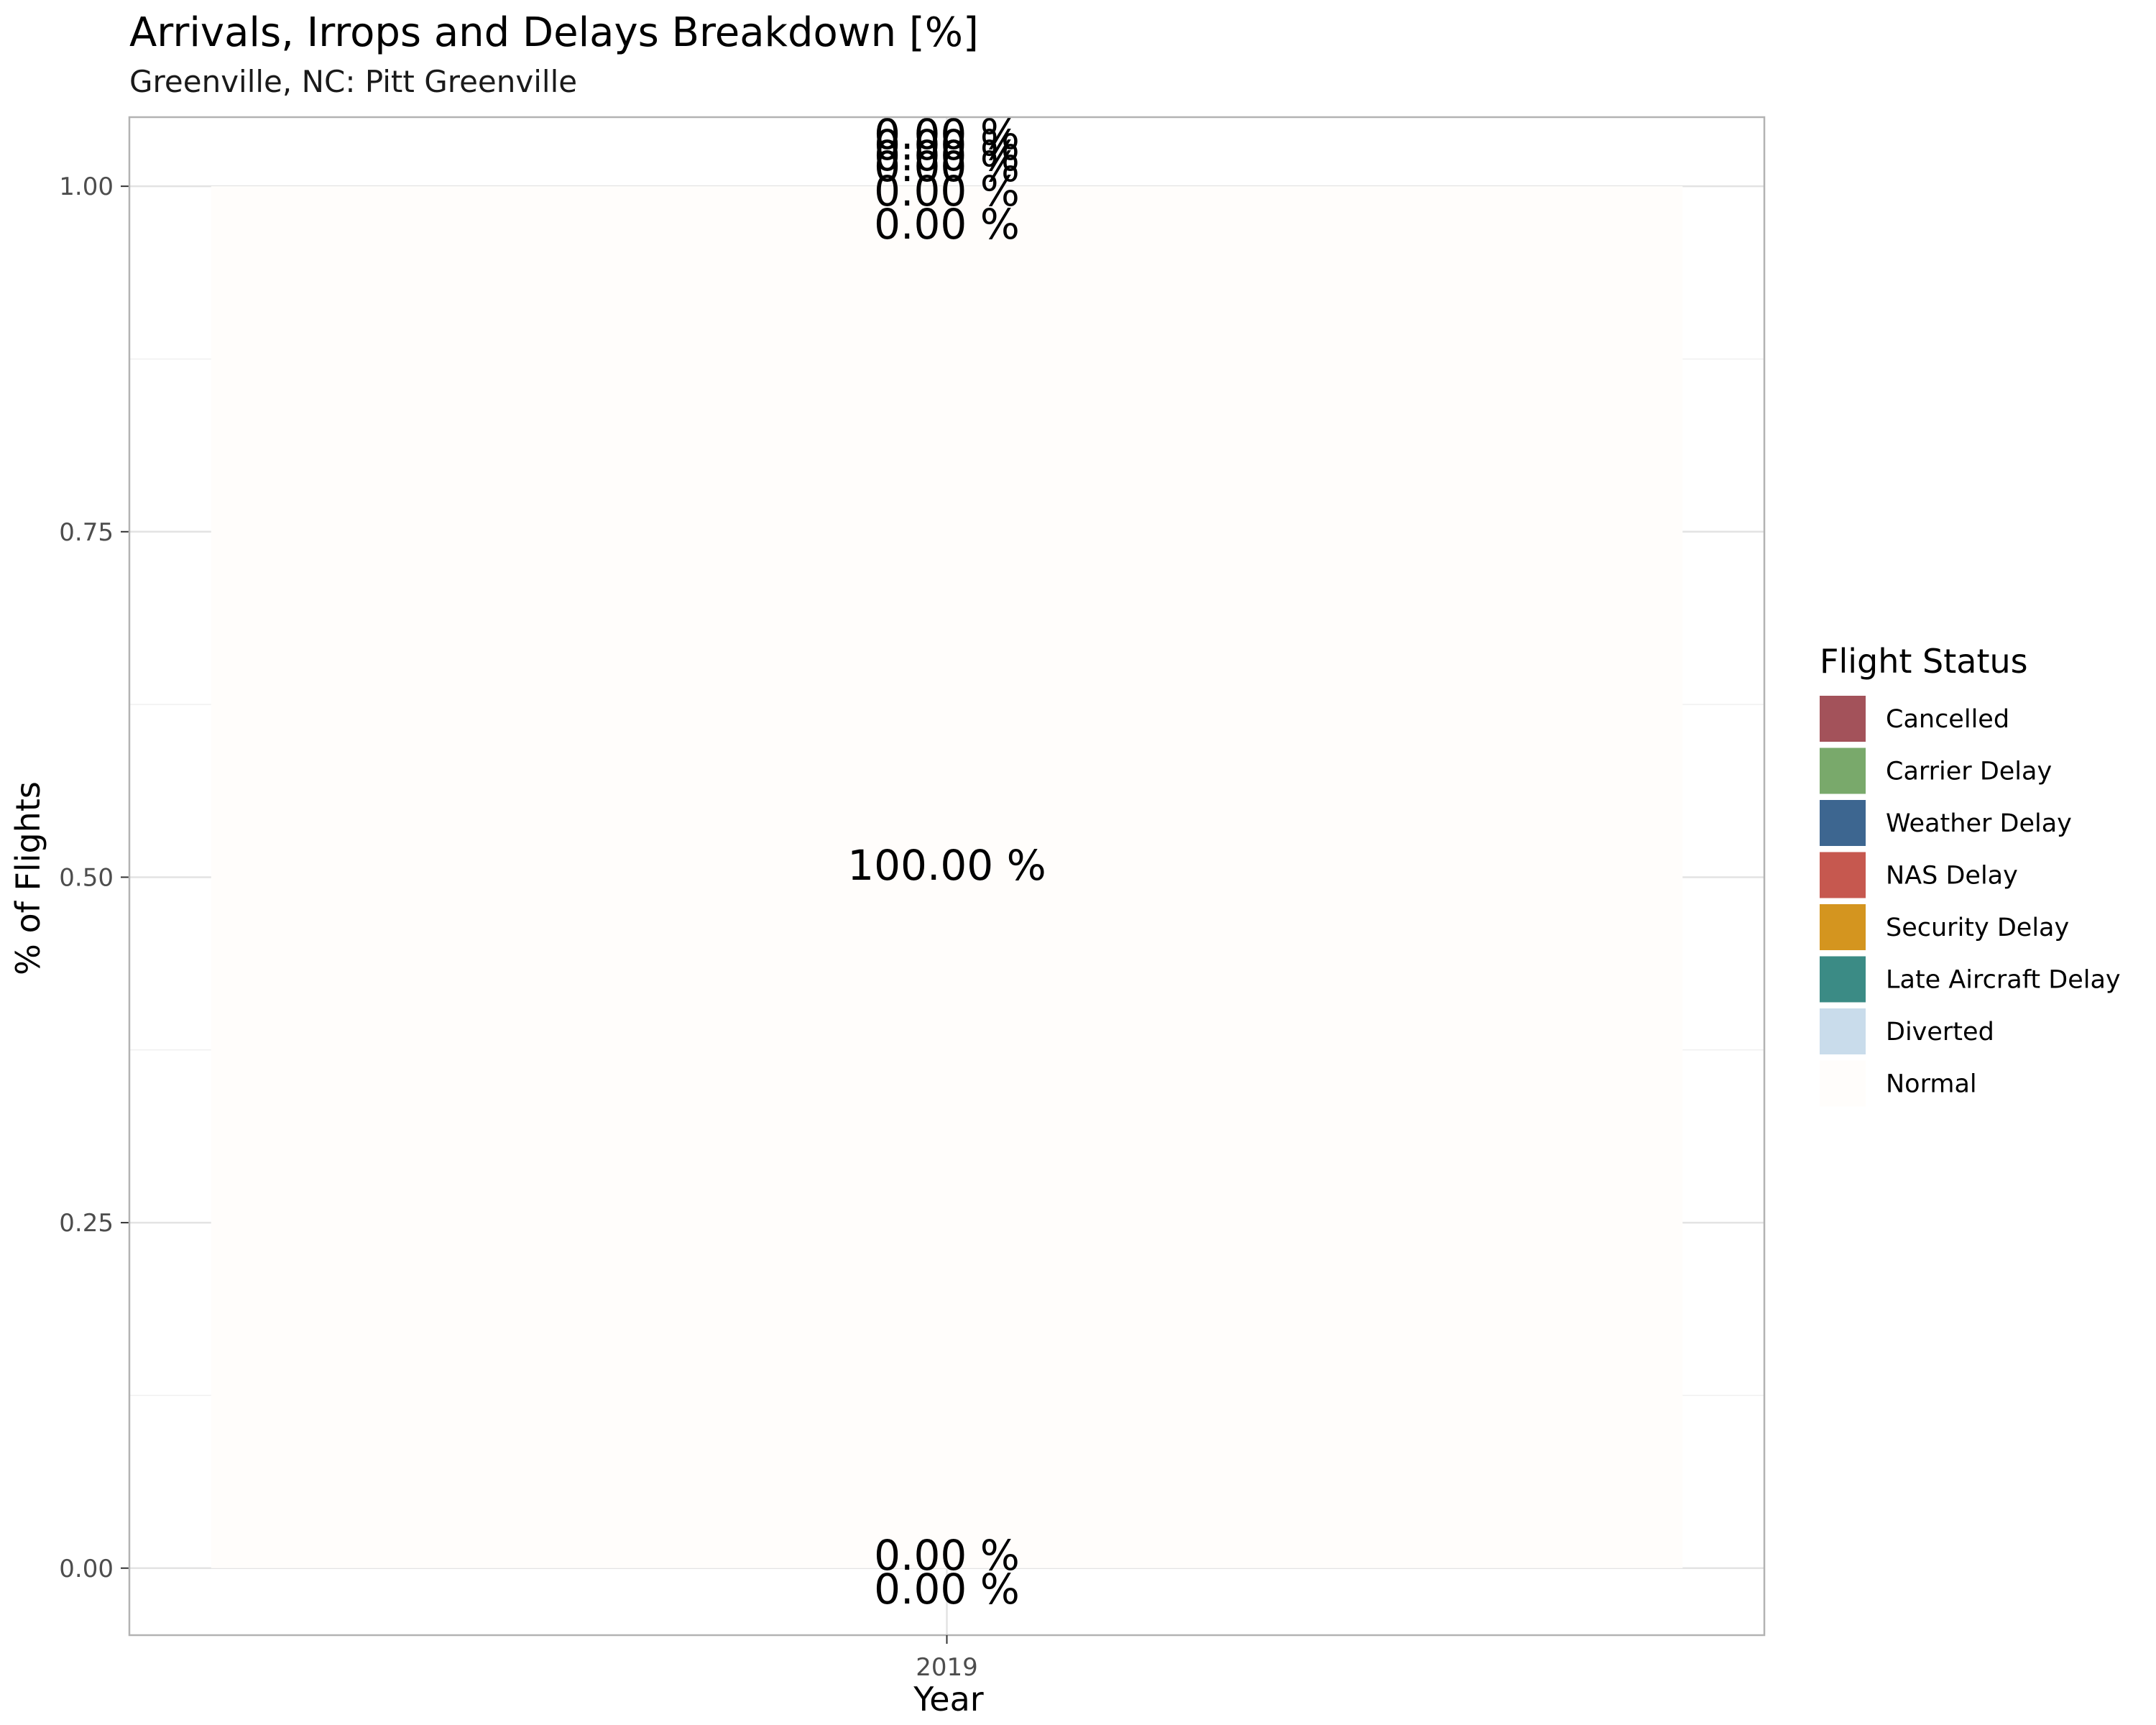 The height and width of the screenshot is (1725, 2156). What do you see at coordinates (947, 191) in the screenshot?
I see `data-label-security-delay: 0.00 %` at bounding box center [947, 191].